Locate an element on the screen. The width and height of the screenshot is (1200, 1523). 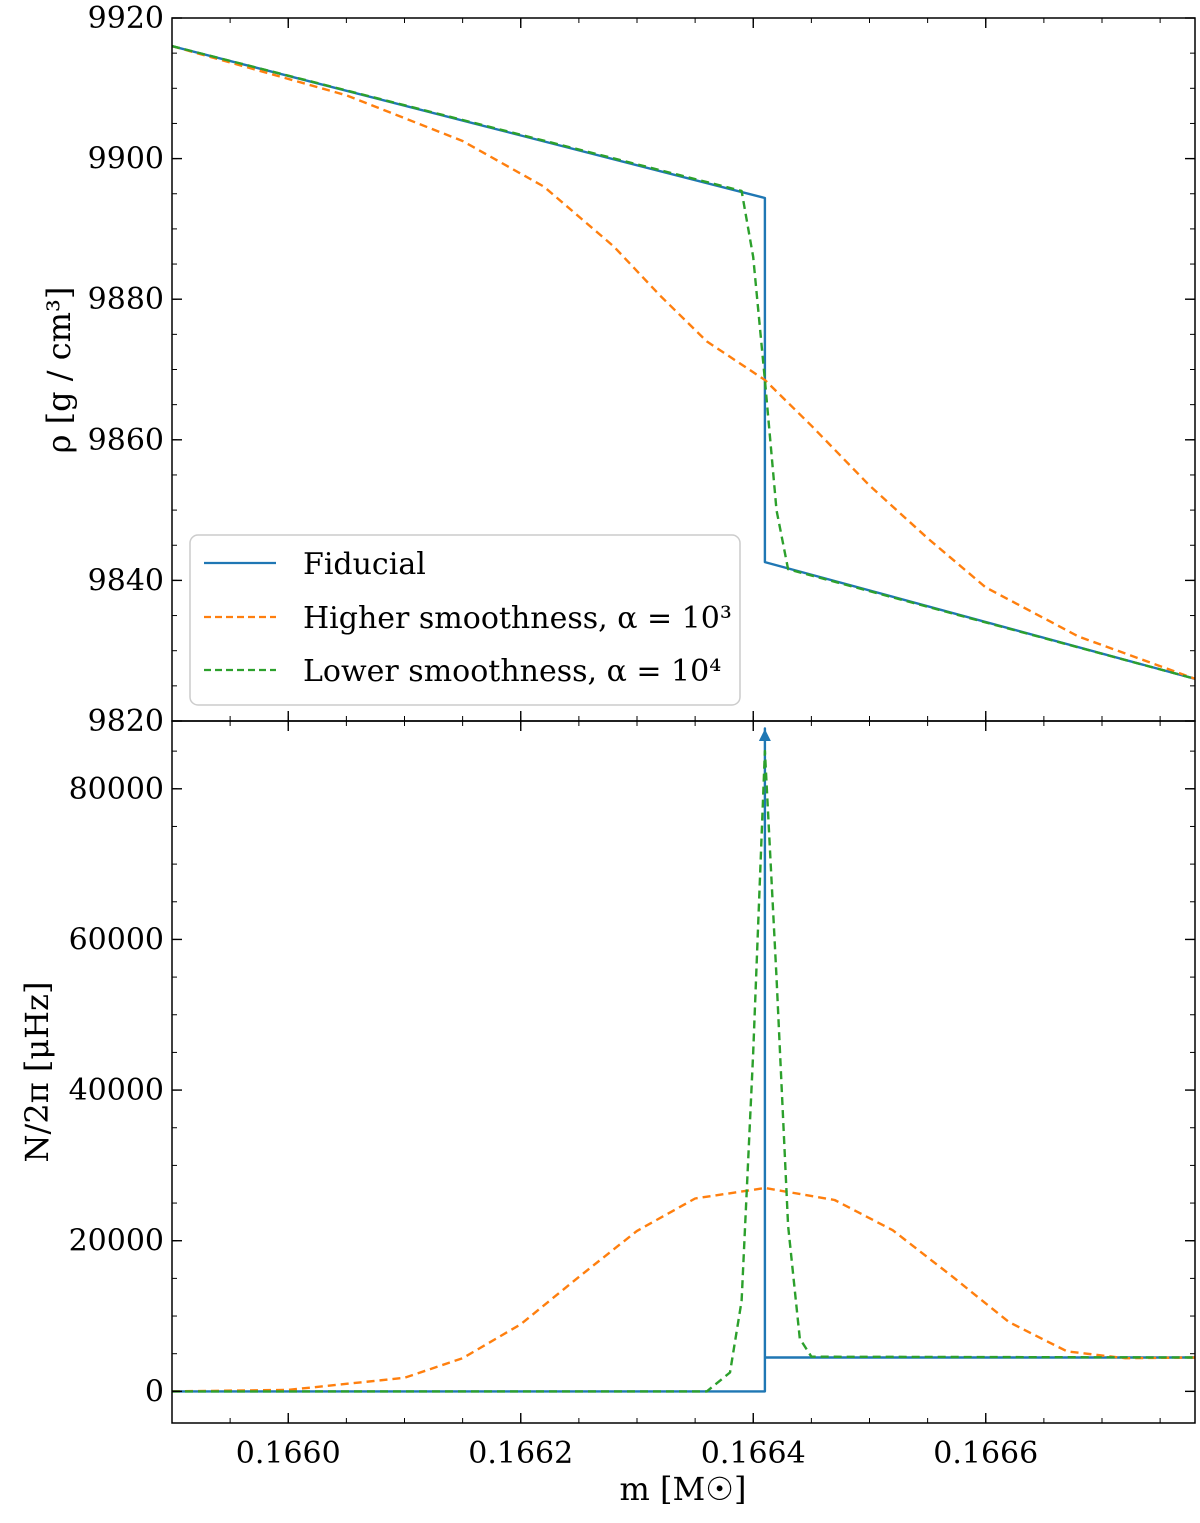
legend-frame is located at coordinates (465, 620).